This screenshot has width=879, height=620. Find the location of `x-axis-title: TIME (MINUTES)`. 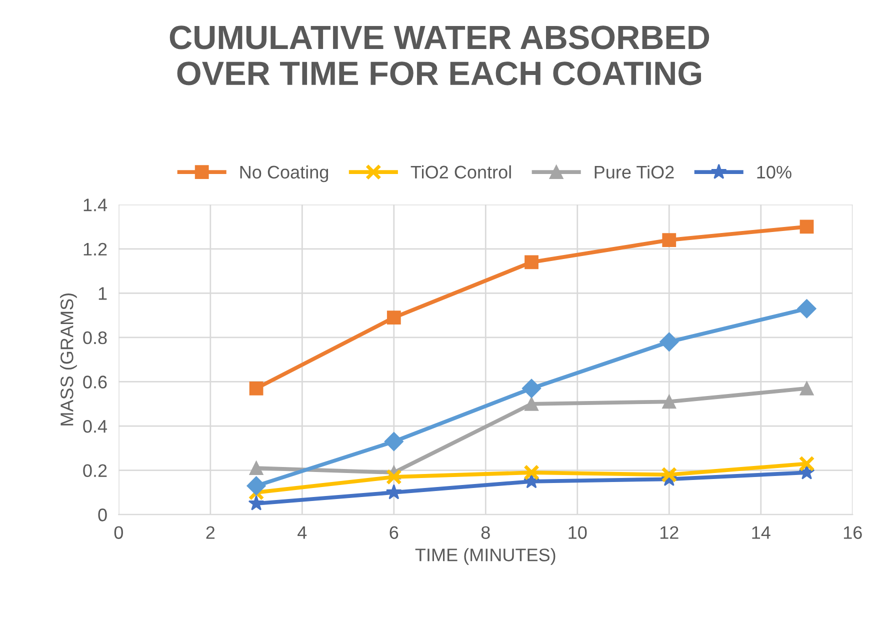

x-axis-title: TIME (MINUTES) is located at coordinates (485, 556).